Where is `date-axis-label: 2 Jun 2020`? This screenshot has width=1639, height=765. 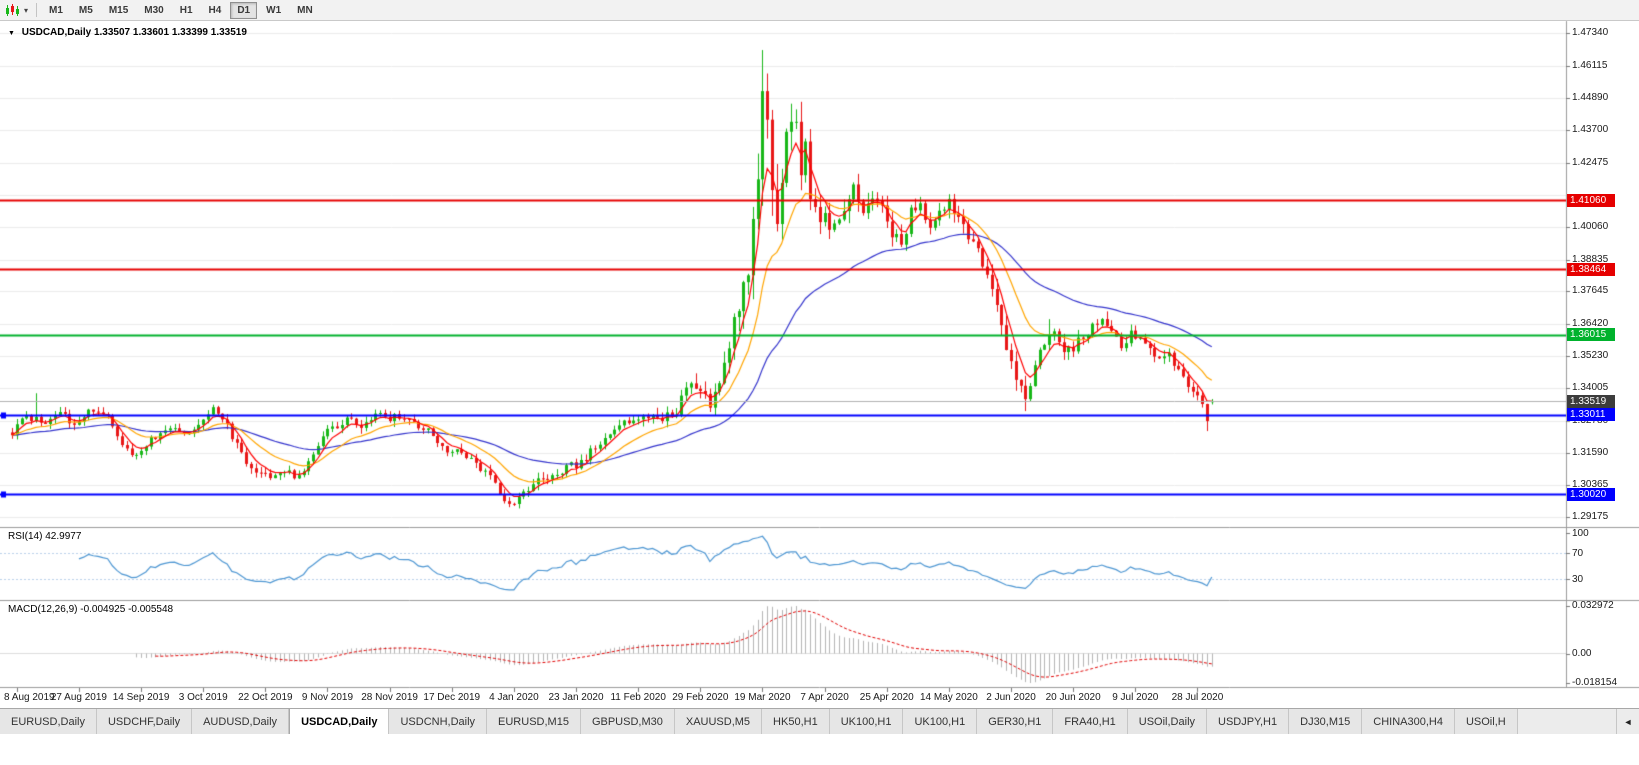 date-axis-label: 2 Jun 2020 is located at coordinates (1011, 697).